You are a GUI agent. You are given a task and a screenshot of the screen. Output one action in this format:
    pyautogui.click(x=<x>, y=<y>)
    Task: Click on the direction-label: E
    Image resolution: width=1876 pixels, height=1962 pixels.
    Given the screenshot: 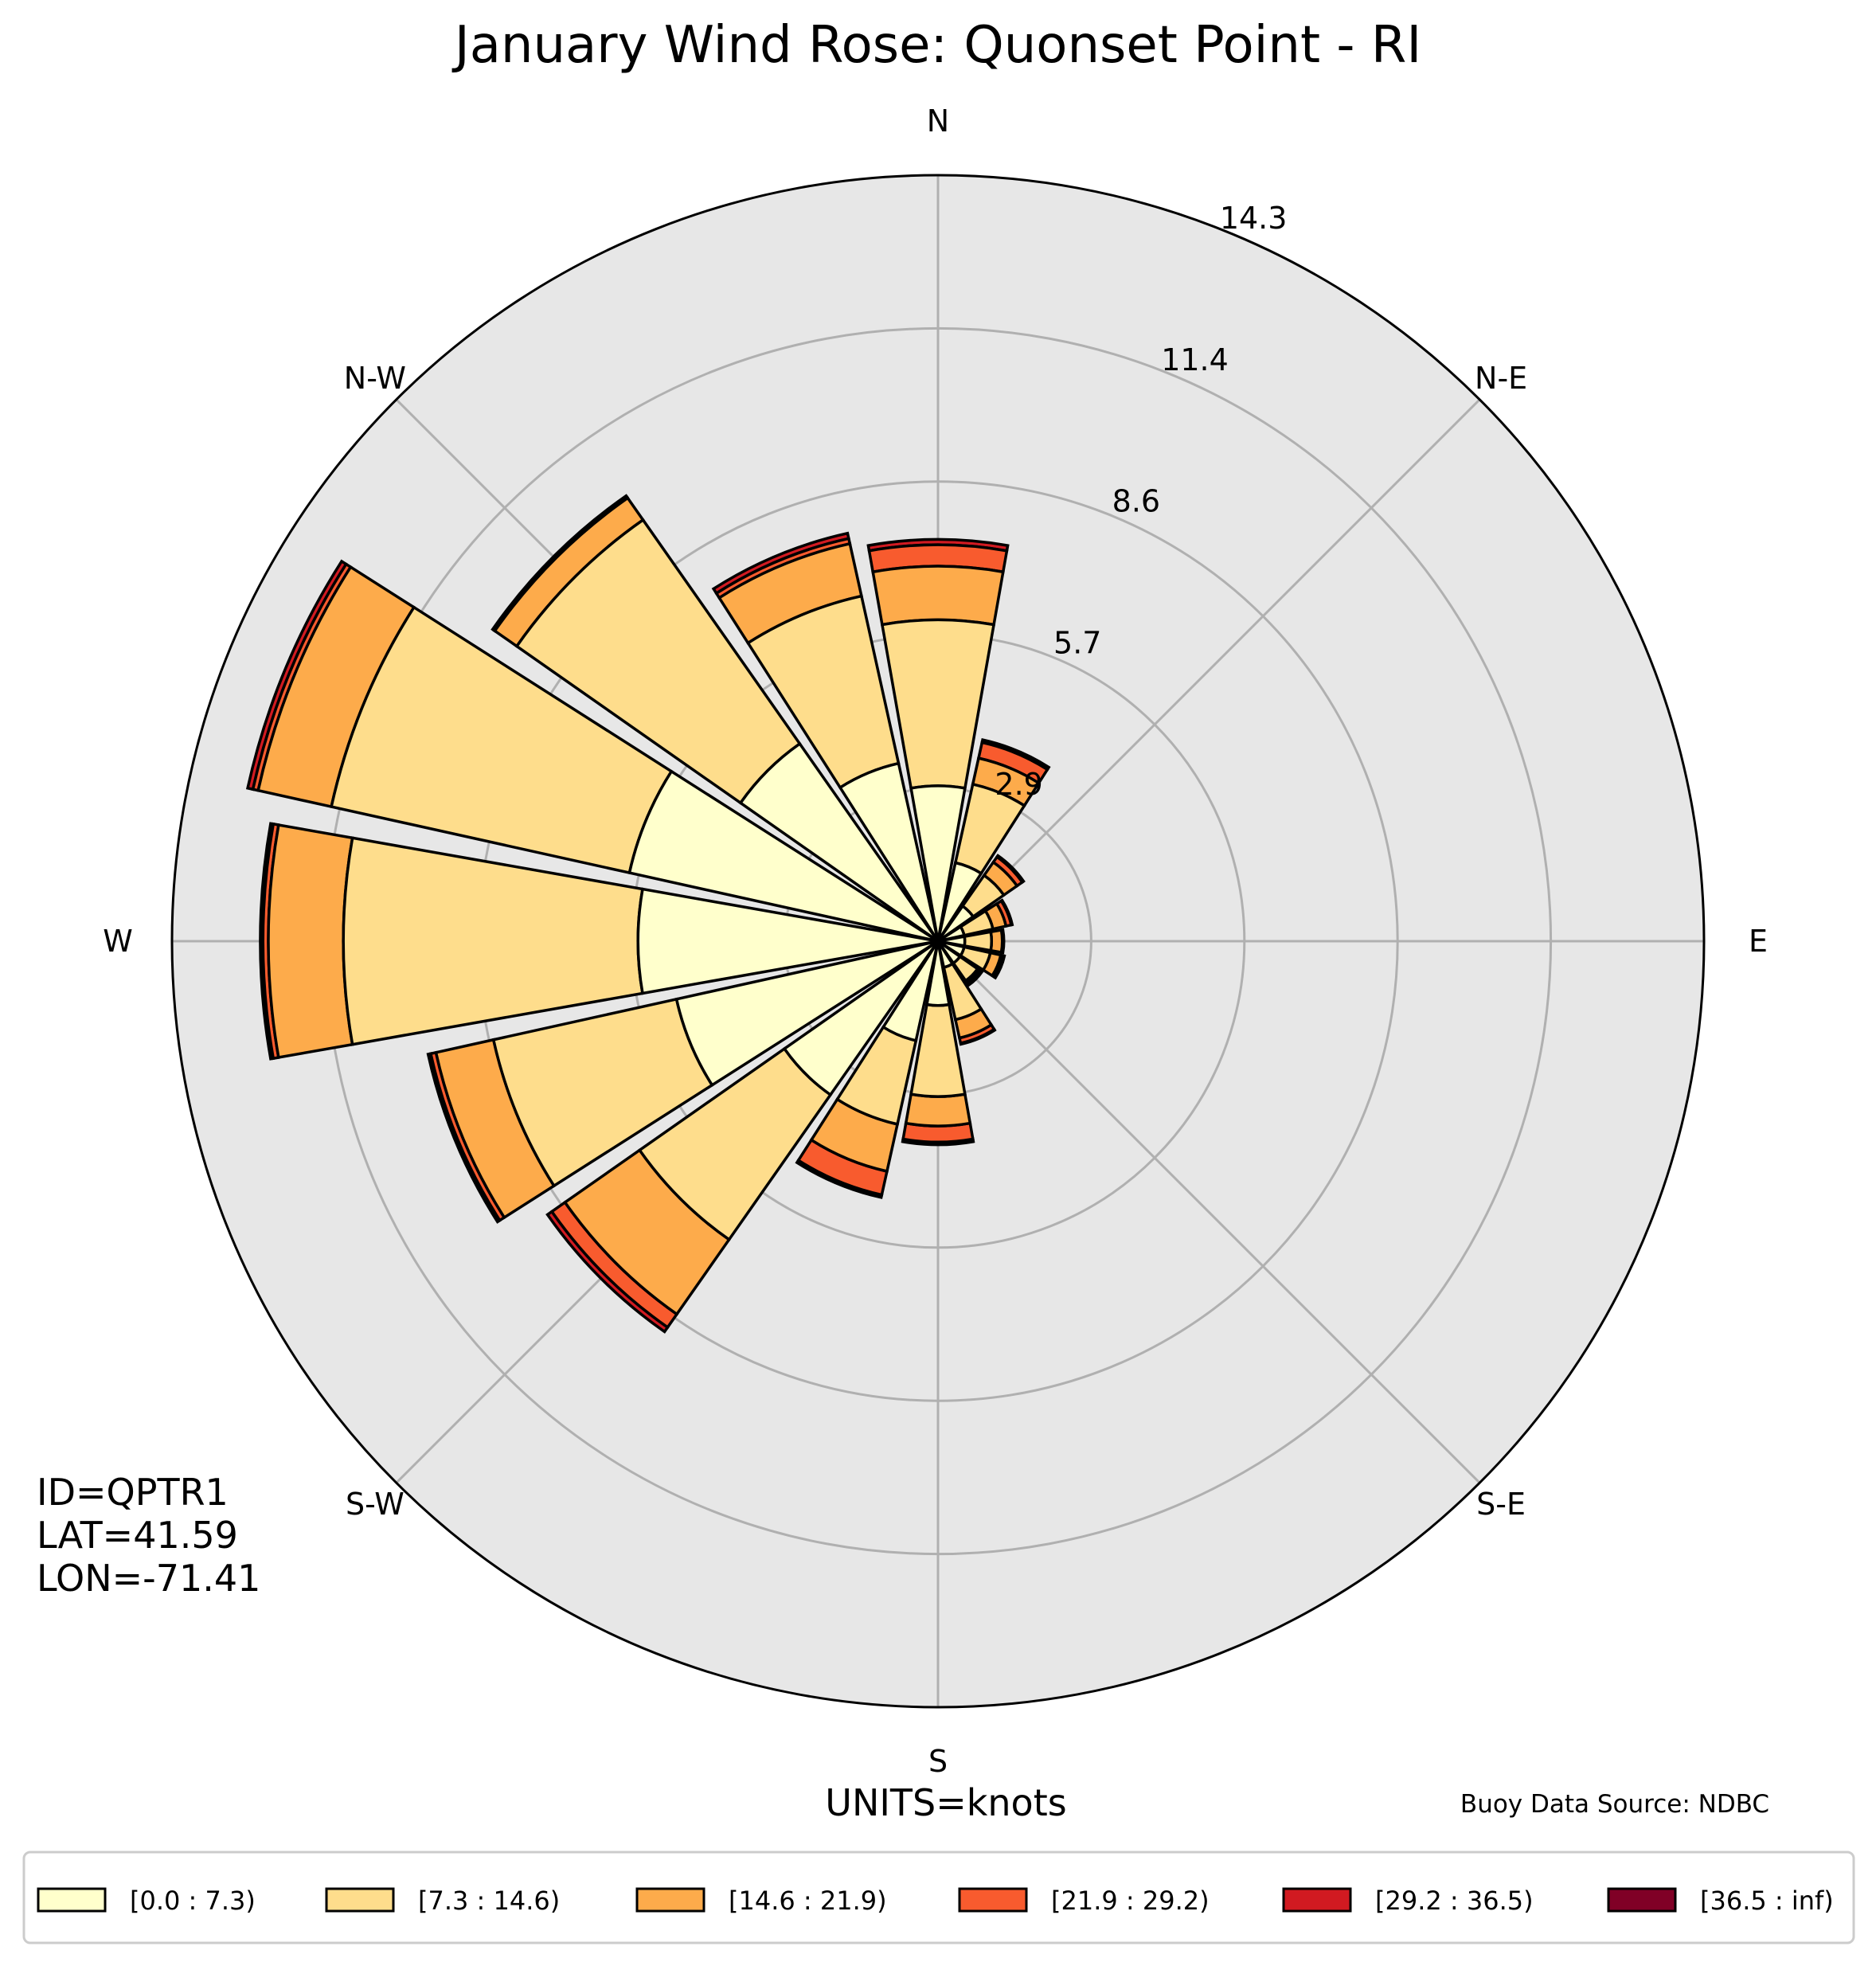 What is the action you would take?
    pyautogui.click(x=1758, y=941)
    